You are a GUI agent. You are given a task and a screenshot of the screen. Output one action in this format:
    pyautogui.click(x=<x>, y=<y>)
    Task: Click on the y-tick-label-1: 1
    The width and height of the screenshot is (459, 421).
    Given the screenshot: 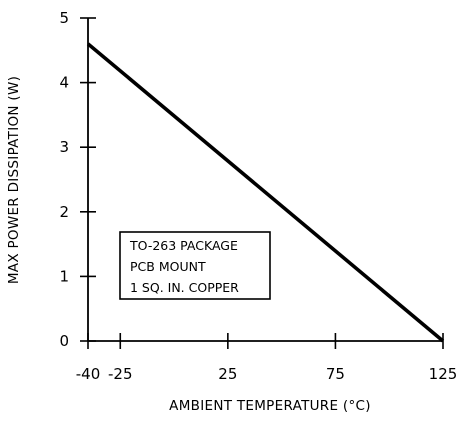 What is the action you would take?
    pyautogui.click(x=64, y=276)
    